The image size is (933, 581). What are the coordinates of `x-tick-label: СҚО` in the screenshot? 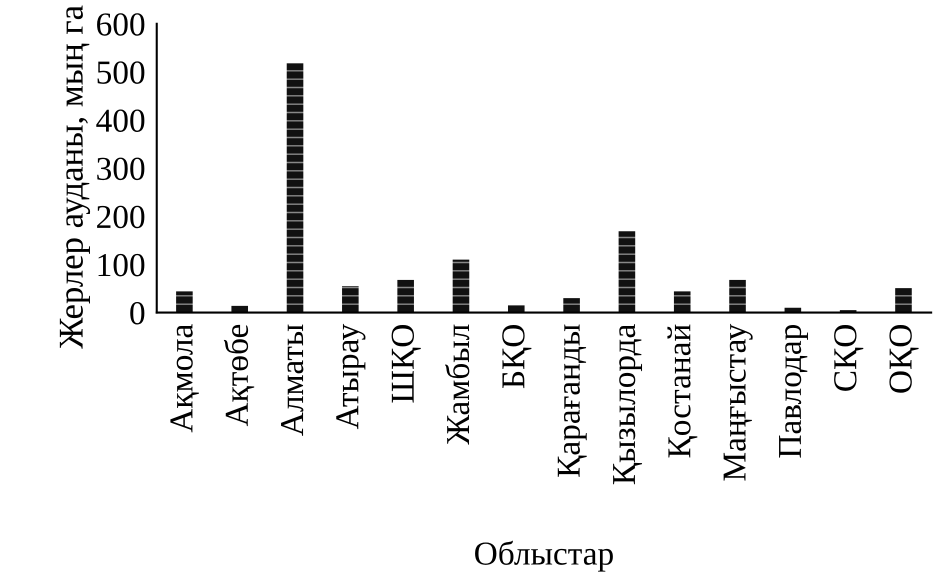 It's located at (849, 358).